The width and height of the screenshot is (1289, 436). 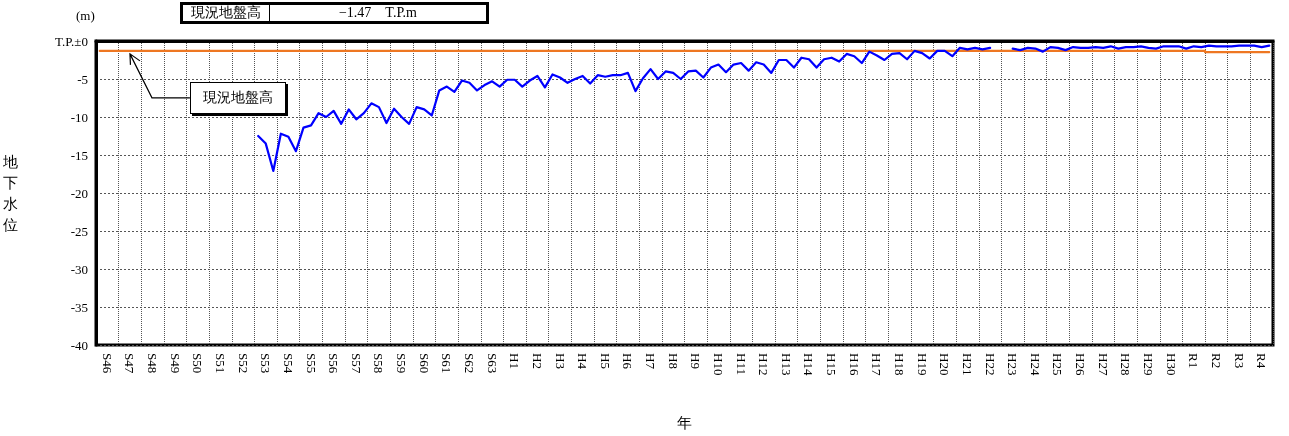 What do you see at coordinates (1216, 361) in the screenshot?
I see `x-tick-label: R2` at bounding box center [1216, 361].